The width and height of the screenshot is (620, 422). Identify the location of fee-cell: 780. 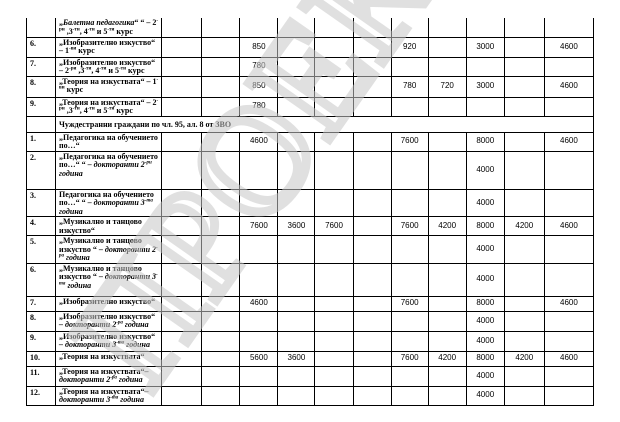
(409, 86).